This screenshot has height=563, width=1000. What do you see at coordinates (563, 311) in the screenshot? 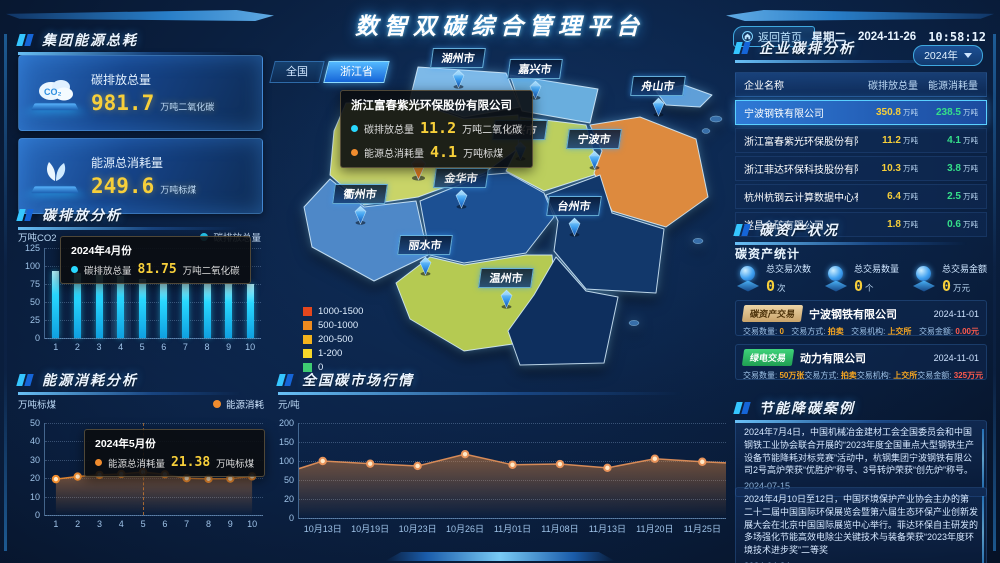
I see `region-wenzhou` at bounding box center [563, 311].